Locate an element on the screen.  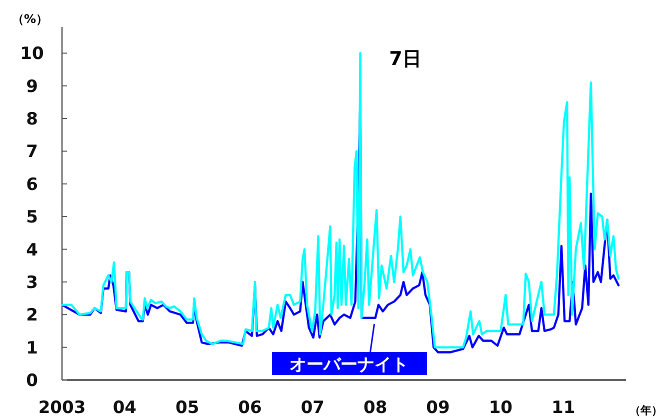
x-tick-label: 04 is located at coordinates (124, 408).